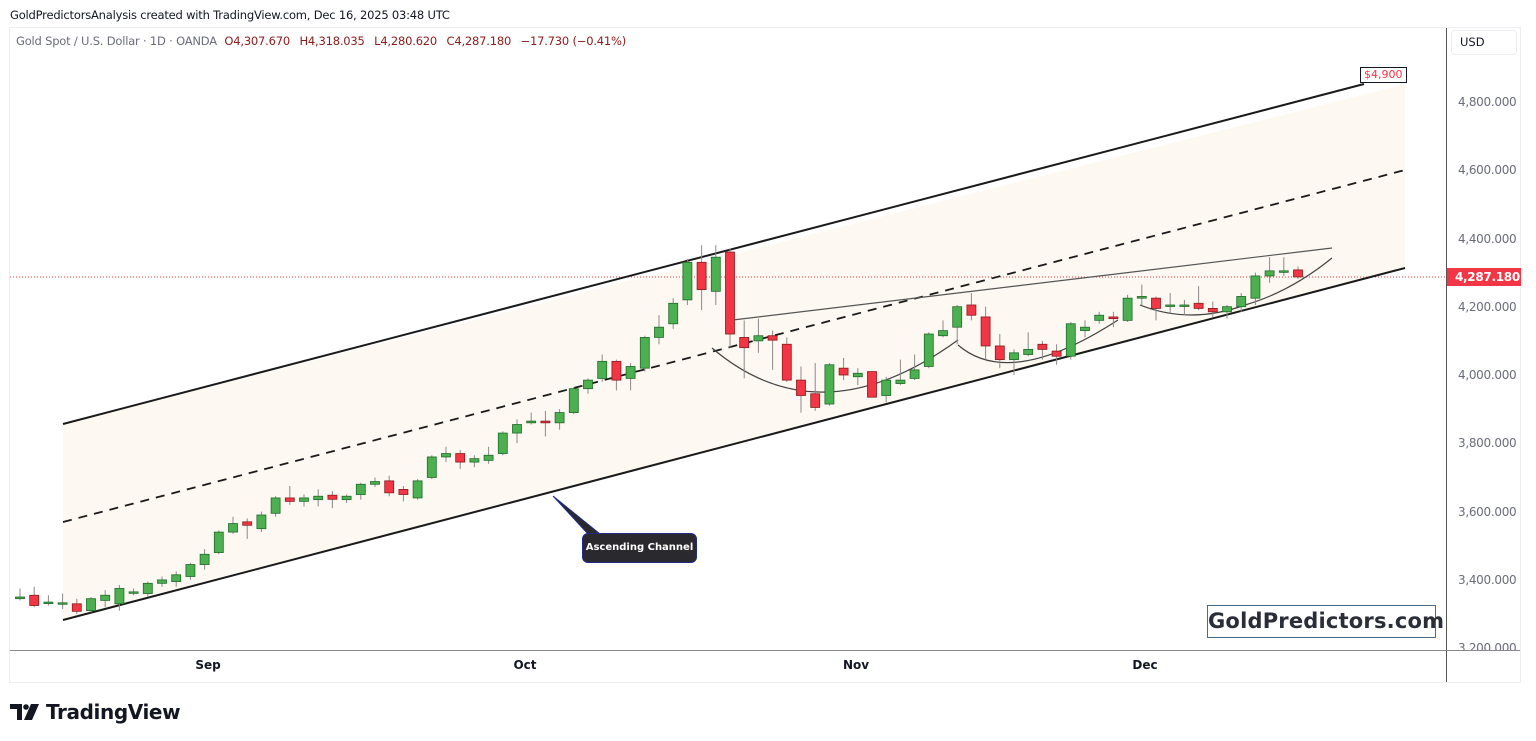 The width and height of the screenshot is (1536, 741). I want to click on tradingview-logo: TradingView, so click(95, 712).